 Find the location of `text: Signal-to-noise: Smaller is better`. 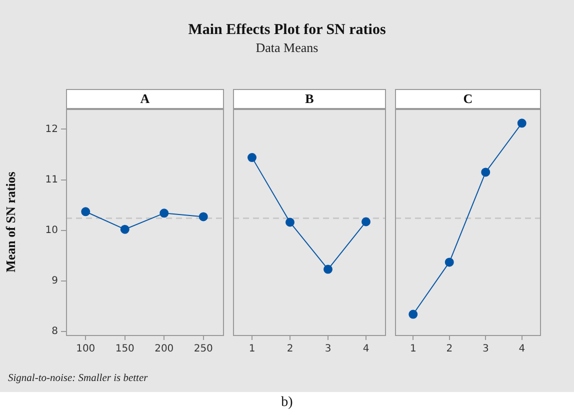

text: Signal-to-noise: Smaller is better is located at coordinates (78, 378).